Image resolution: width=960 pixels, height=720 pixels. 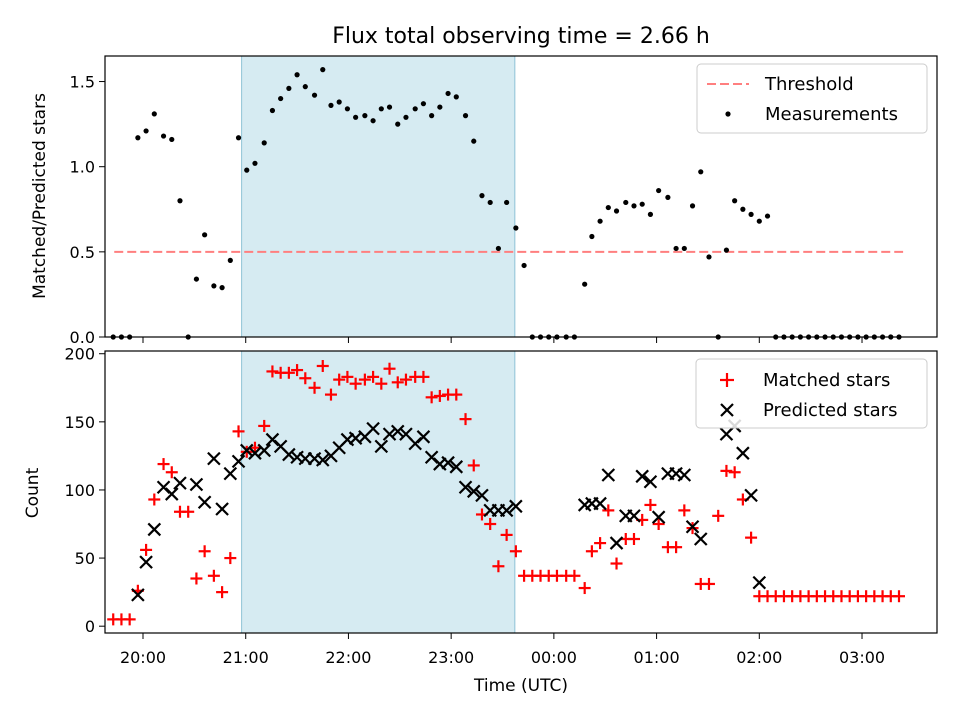 What do you see at coordinates (727, 380) in the screenshot?
I see `legend-matched-swatch` at bounding box center [727, 380].